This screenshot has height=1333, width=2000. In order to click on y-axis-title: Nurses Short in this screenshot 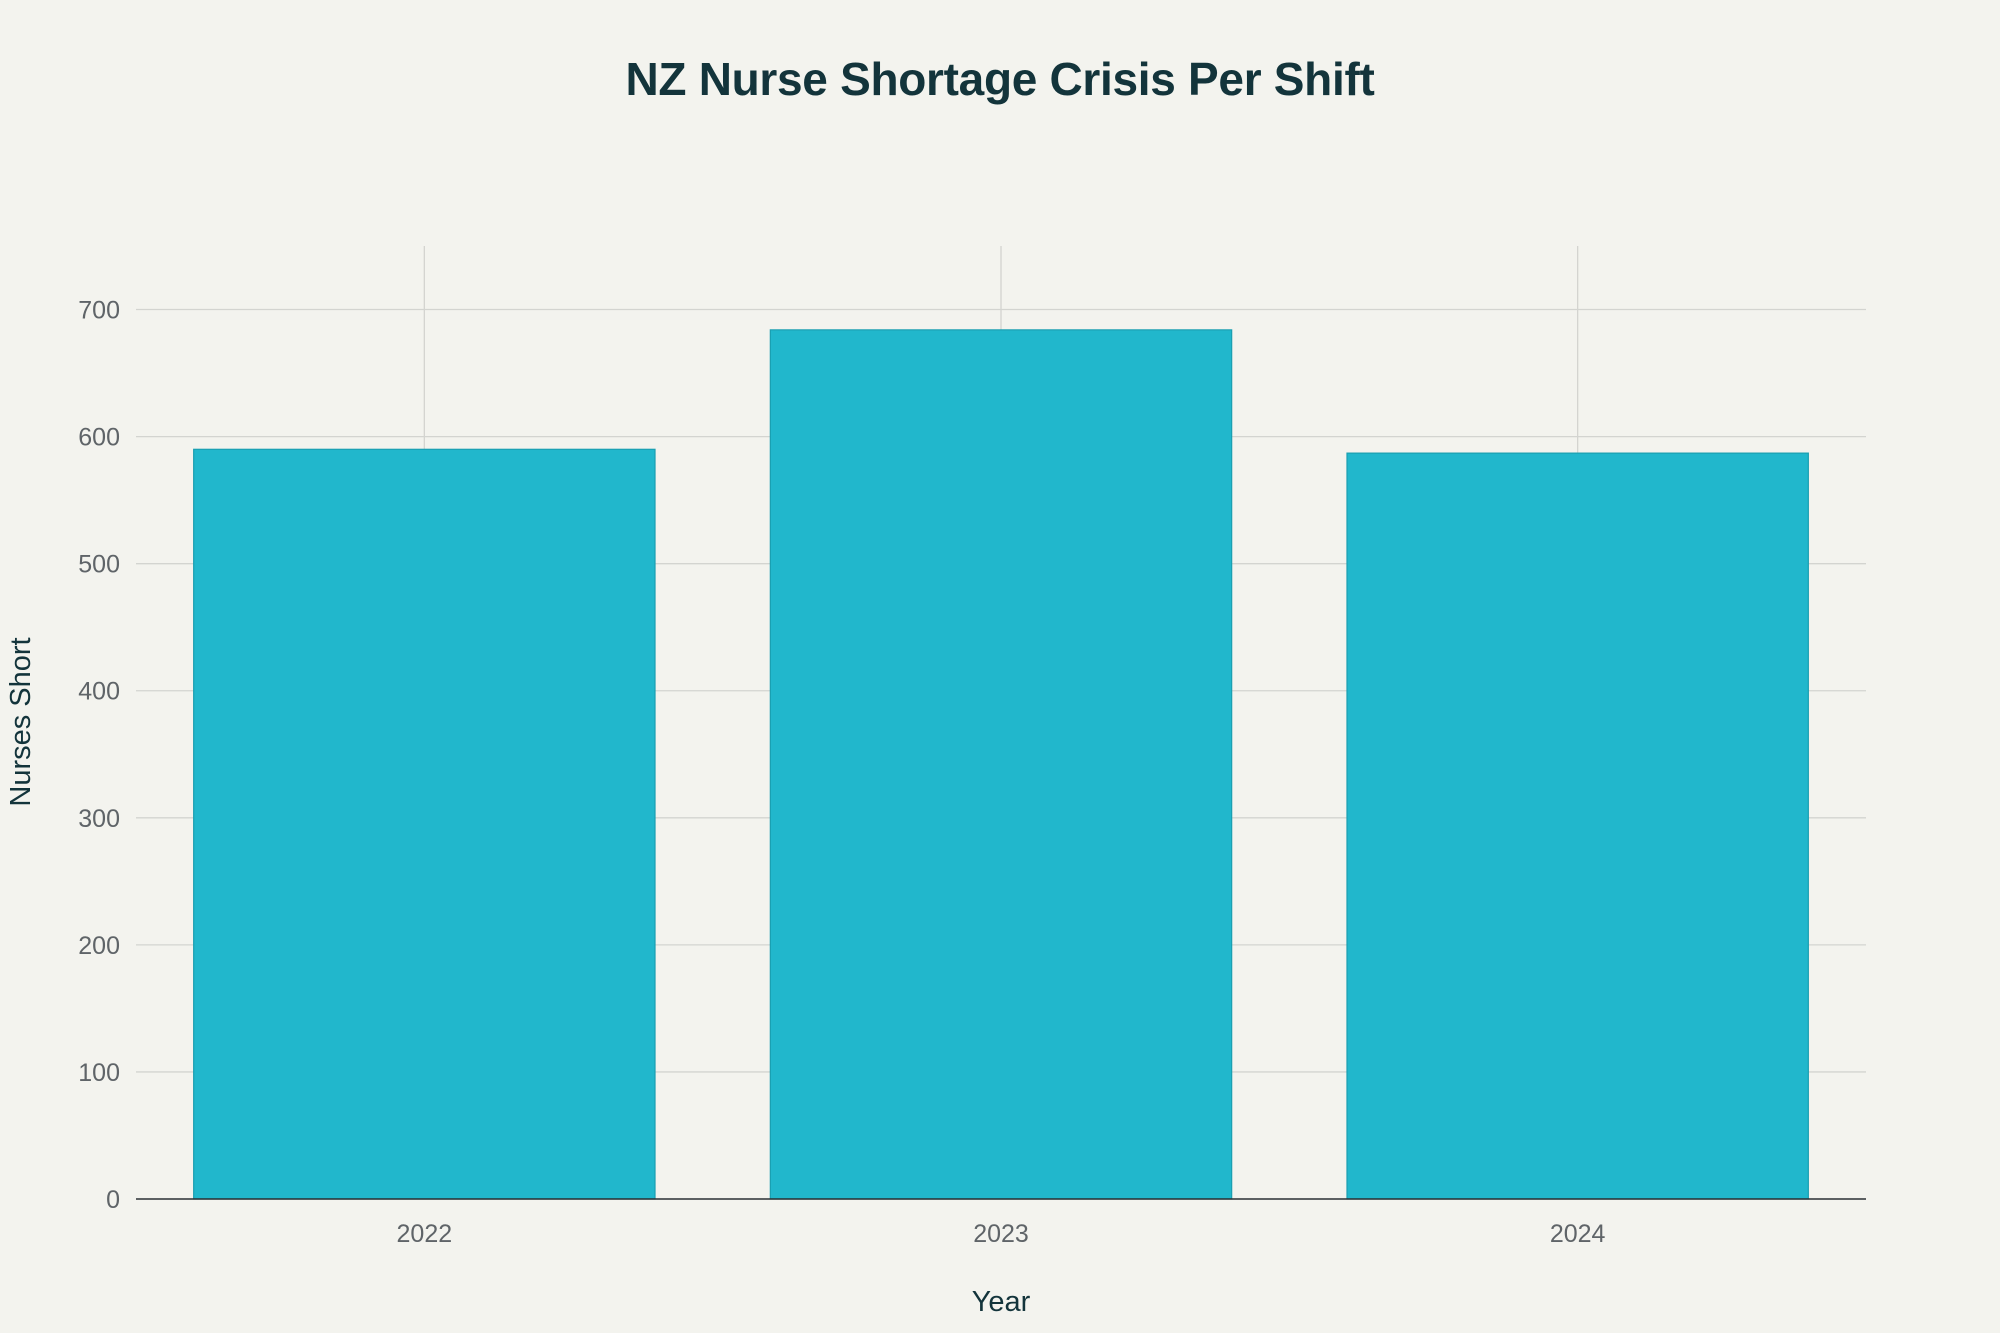, I will do `click(21, 721)`.